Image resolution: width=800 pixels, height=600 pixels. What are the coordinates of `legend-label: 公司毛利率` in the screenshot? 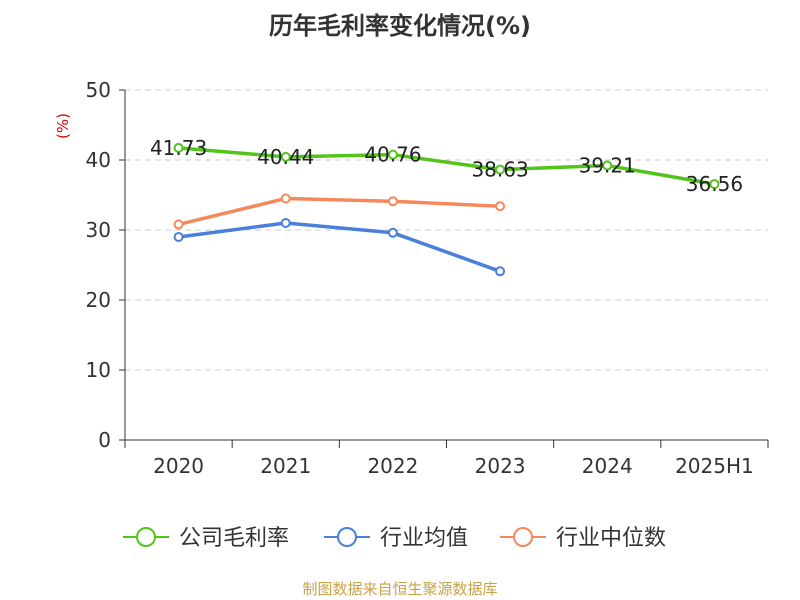 It's located at (234, 538).